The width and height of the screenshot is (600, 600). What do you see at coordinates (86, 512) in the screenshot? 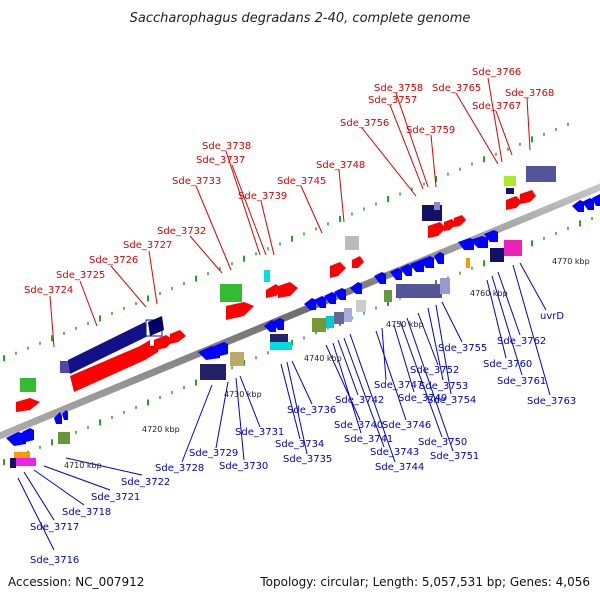
I see `gene-label: Sde_3718` at bounding box center [86, 512].